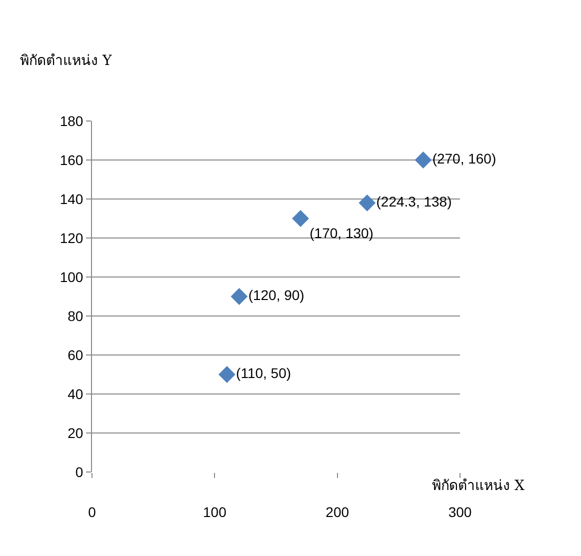 The height and width of the screenshot is (556, 581). What do you see at coordinates (92, 512) in the screenshot?
I see `x-tick-label: 0` at bounding box center [92, 512].